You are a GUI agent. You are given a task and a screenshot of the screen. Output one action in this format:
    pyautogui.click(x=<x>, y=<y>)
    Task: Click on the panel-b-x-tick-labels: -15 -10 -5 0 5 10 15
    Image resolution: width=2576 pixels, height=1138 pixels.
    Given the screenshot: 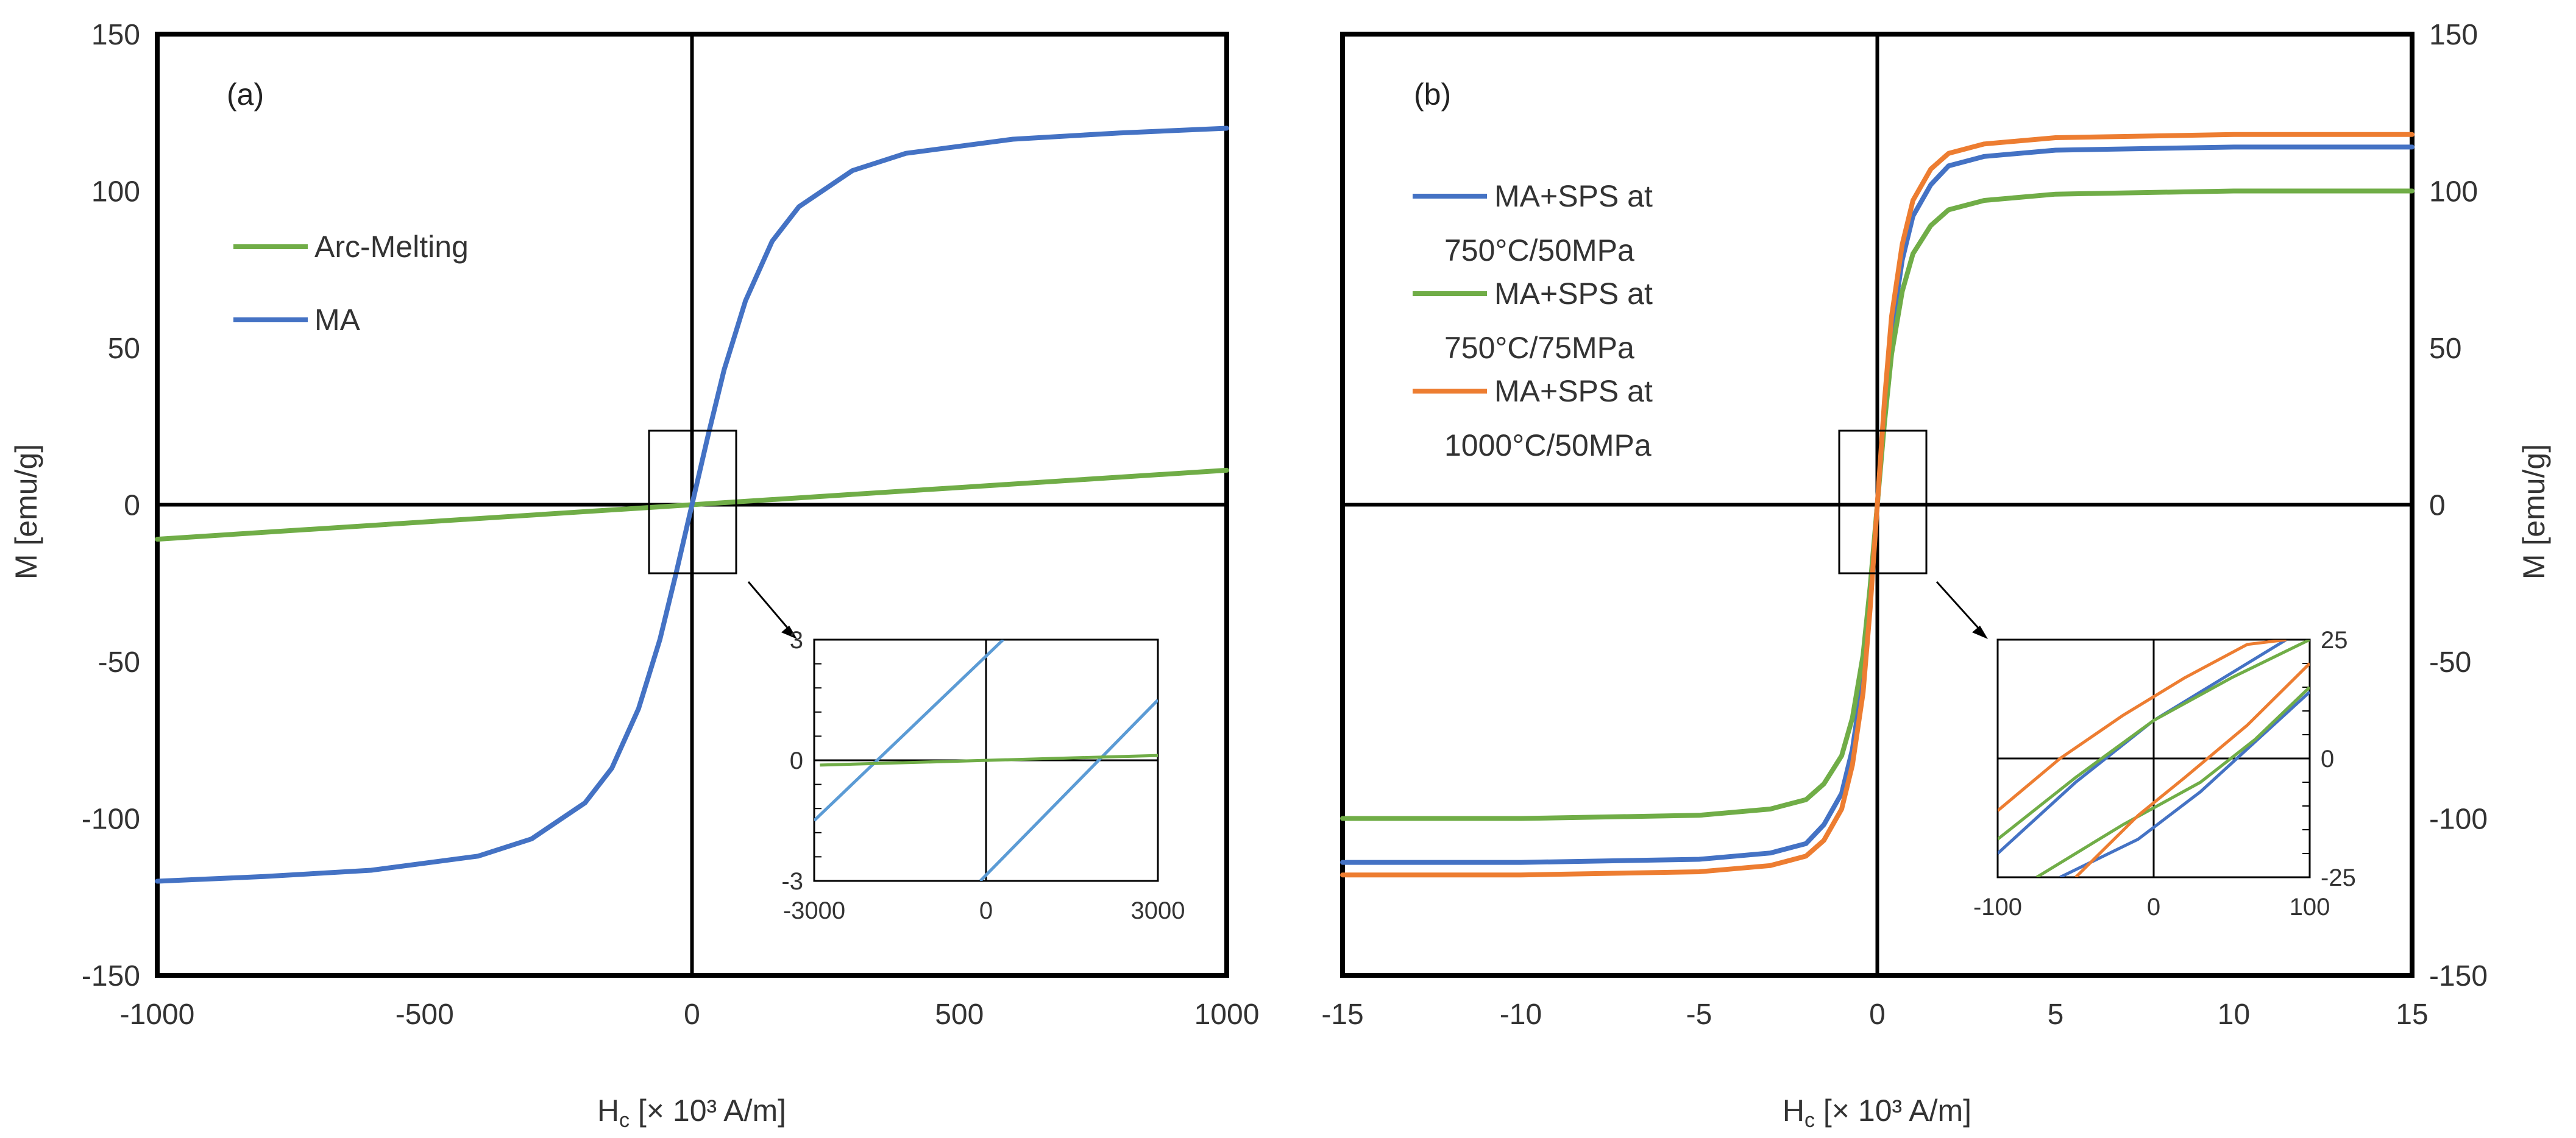 What is the action you would take?
    pyautogui.click(x=1875, y=1015)
    